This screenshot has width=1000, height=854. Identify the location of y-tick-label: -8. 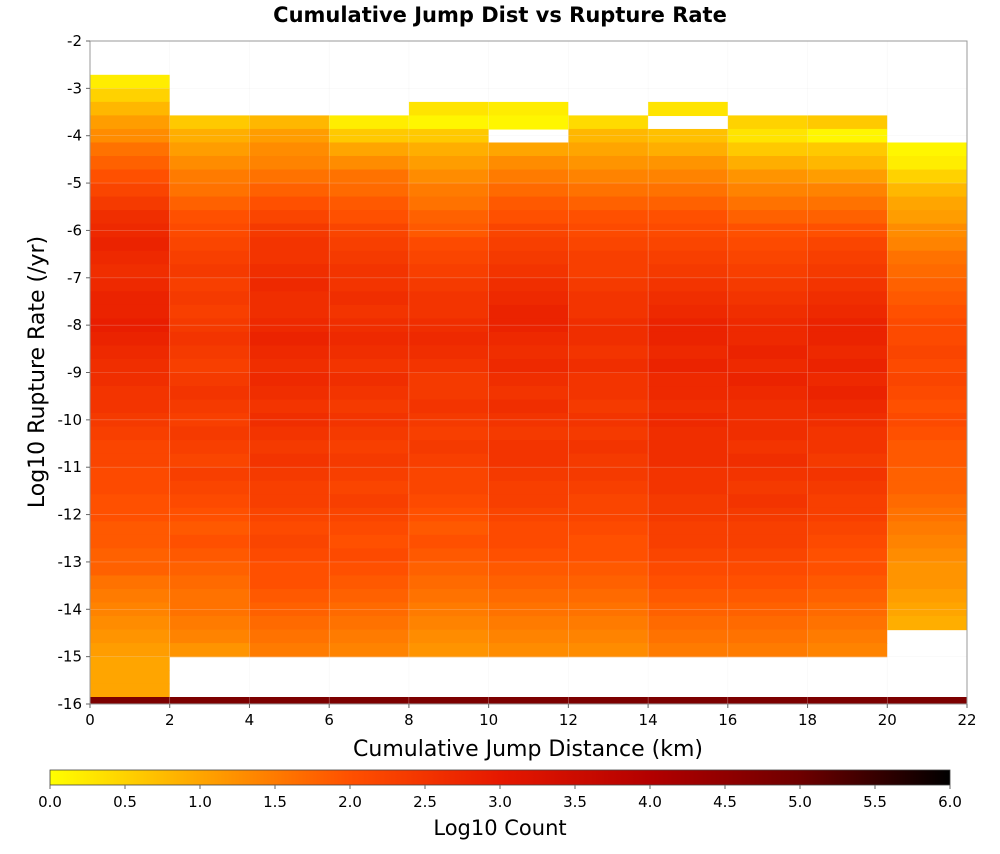
(74, 325).